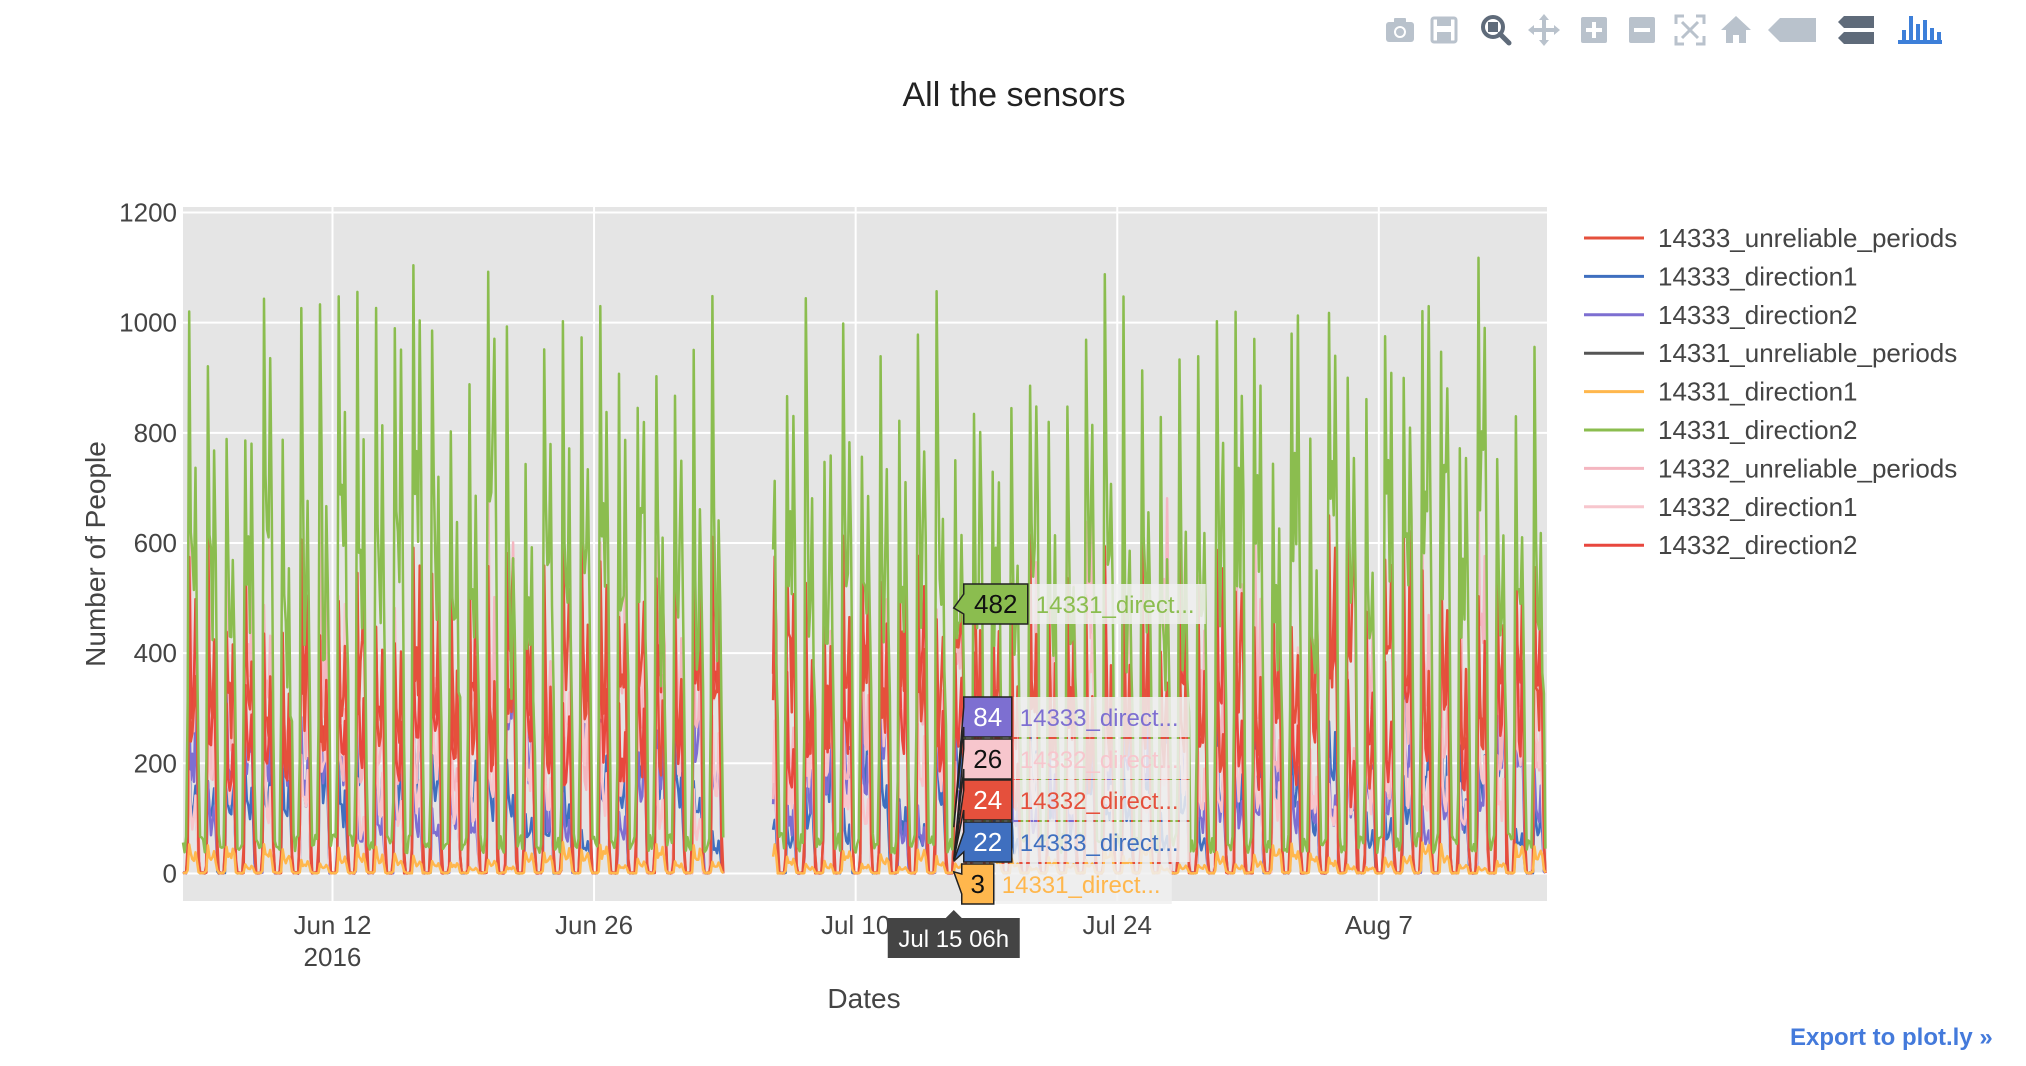  I want to click on y-axis-ticks: 0 200 400 600 800 1000 1200, so click(148, 543).